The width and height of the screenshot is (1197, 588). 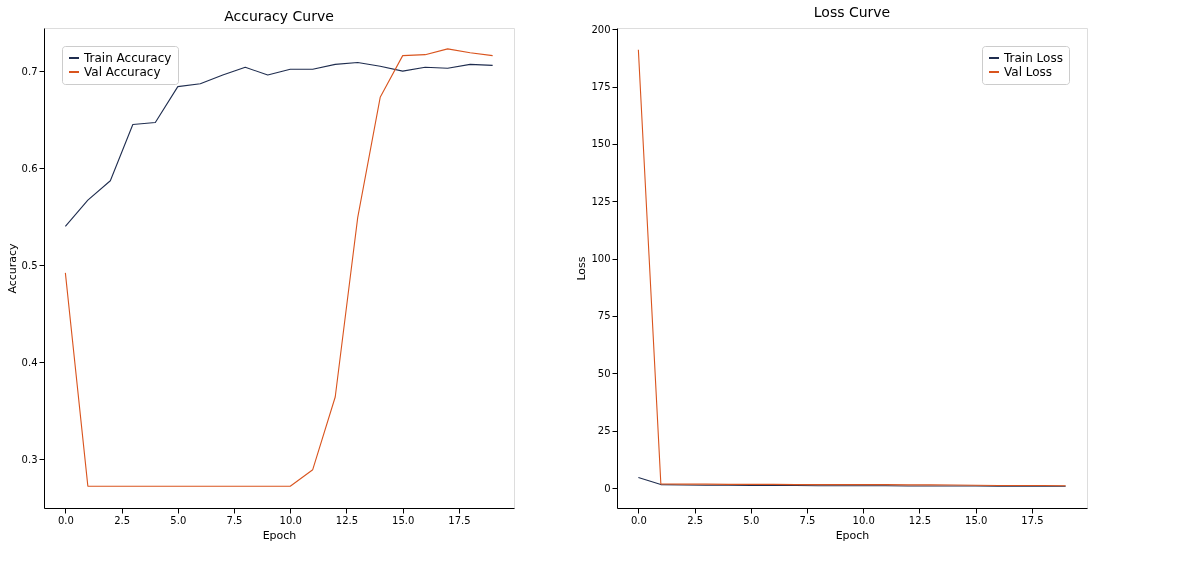 What do you see at coordinates (12, 268) in the screenshot?
I see `y-axis-title: Accuracy` at bounding box center [12, 268].